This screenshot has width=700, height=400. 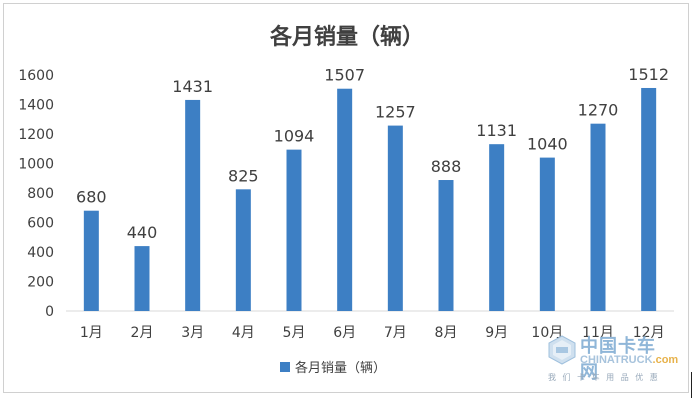 I want to click on truck-logo-icon, so click(x=562, y=350).